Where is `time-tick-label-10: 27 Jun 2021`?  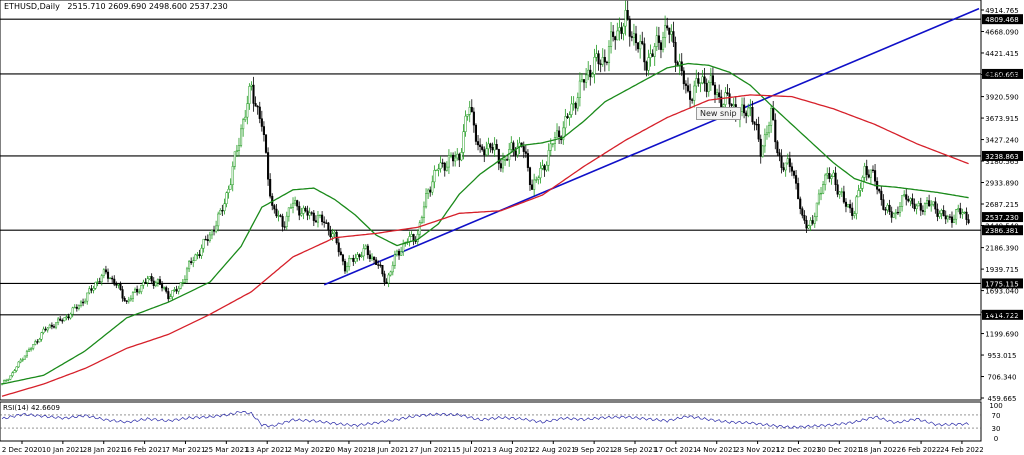 time-tick-label-10: 27 Jun 2021 is located at coordinates (431, 450).